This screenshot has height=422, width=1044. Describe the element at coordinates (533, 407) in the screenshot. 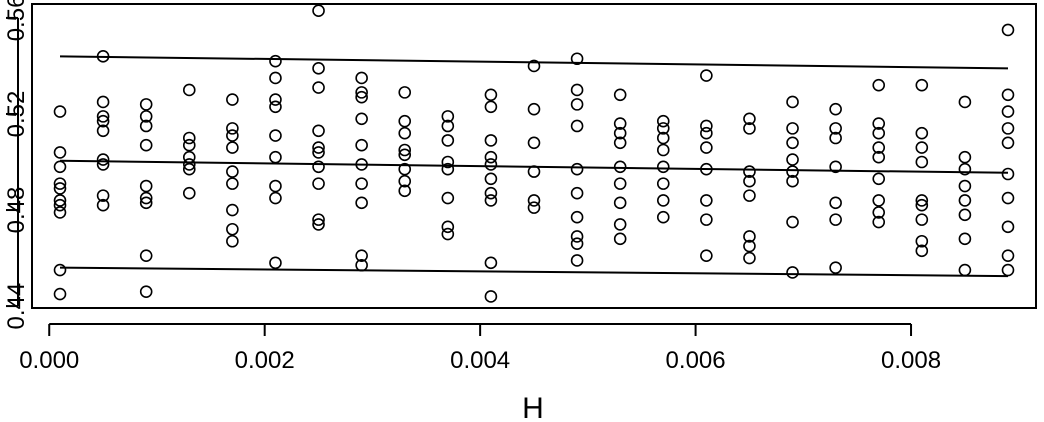

I see `x-axis-title: H` at that location.